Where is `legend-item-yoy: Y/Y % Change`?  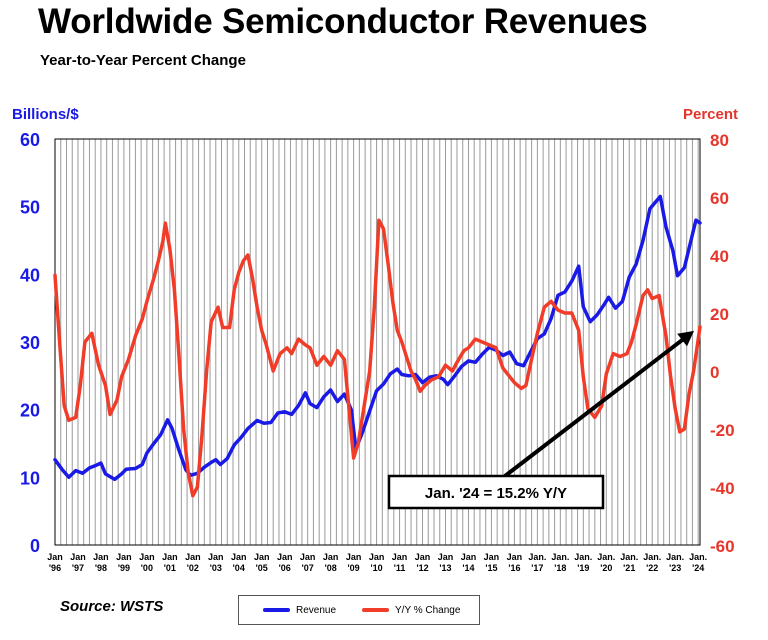
legend-item-yoy: Y/Y % Change is located at coordinates (411, 610).